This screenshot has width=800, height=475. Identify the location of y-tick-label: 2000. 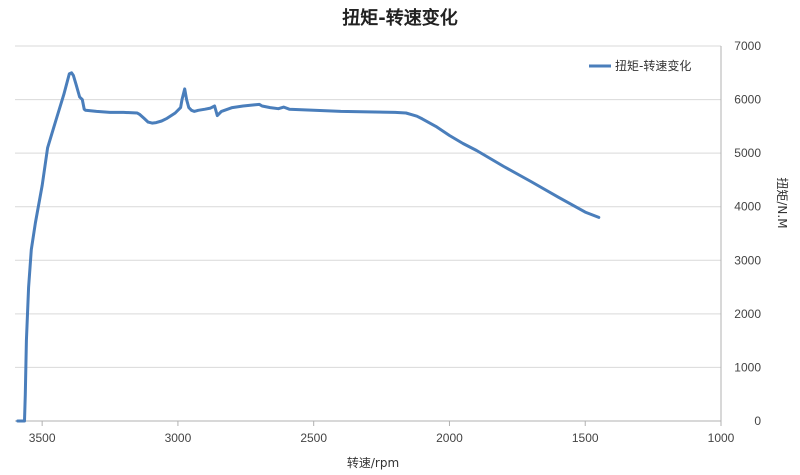
(747, 314).